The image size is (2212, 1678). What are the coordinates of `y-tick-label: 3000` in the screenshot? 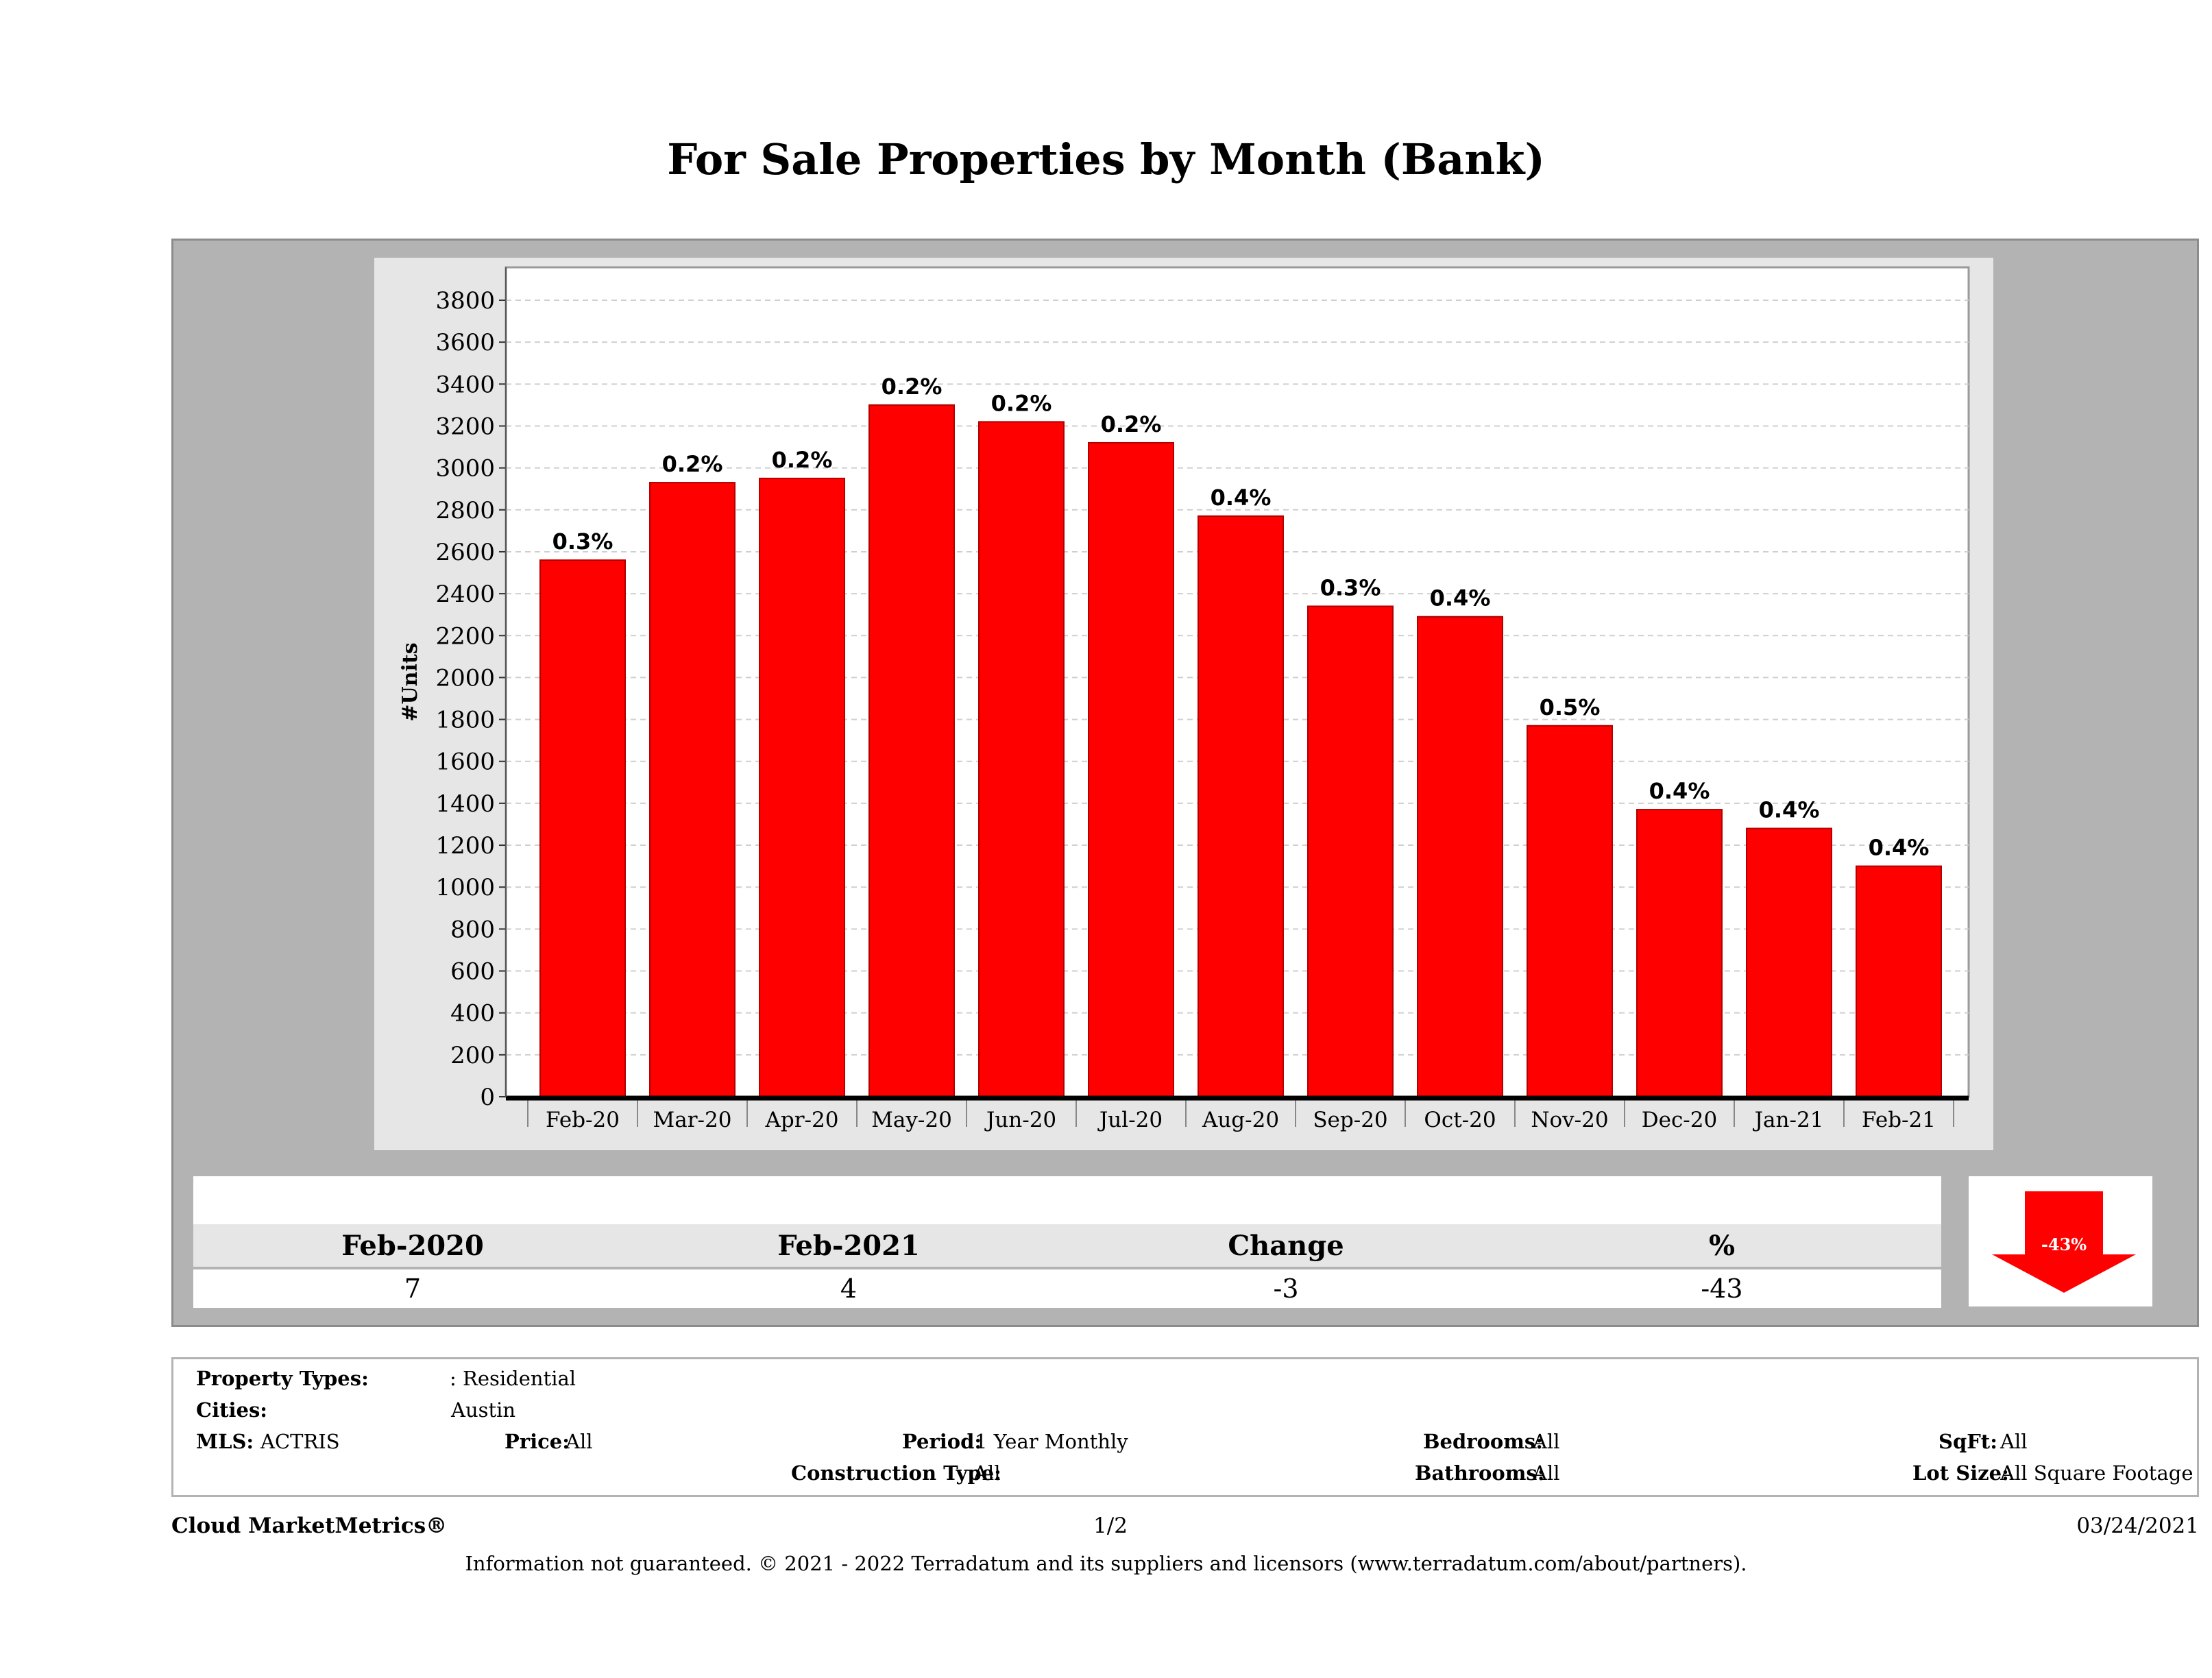 It's located at (465, 469).